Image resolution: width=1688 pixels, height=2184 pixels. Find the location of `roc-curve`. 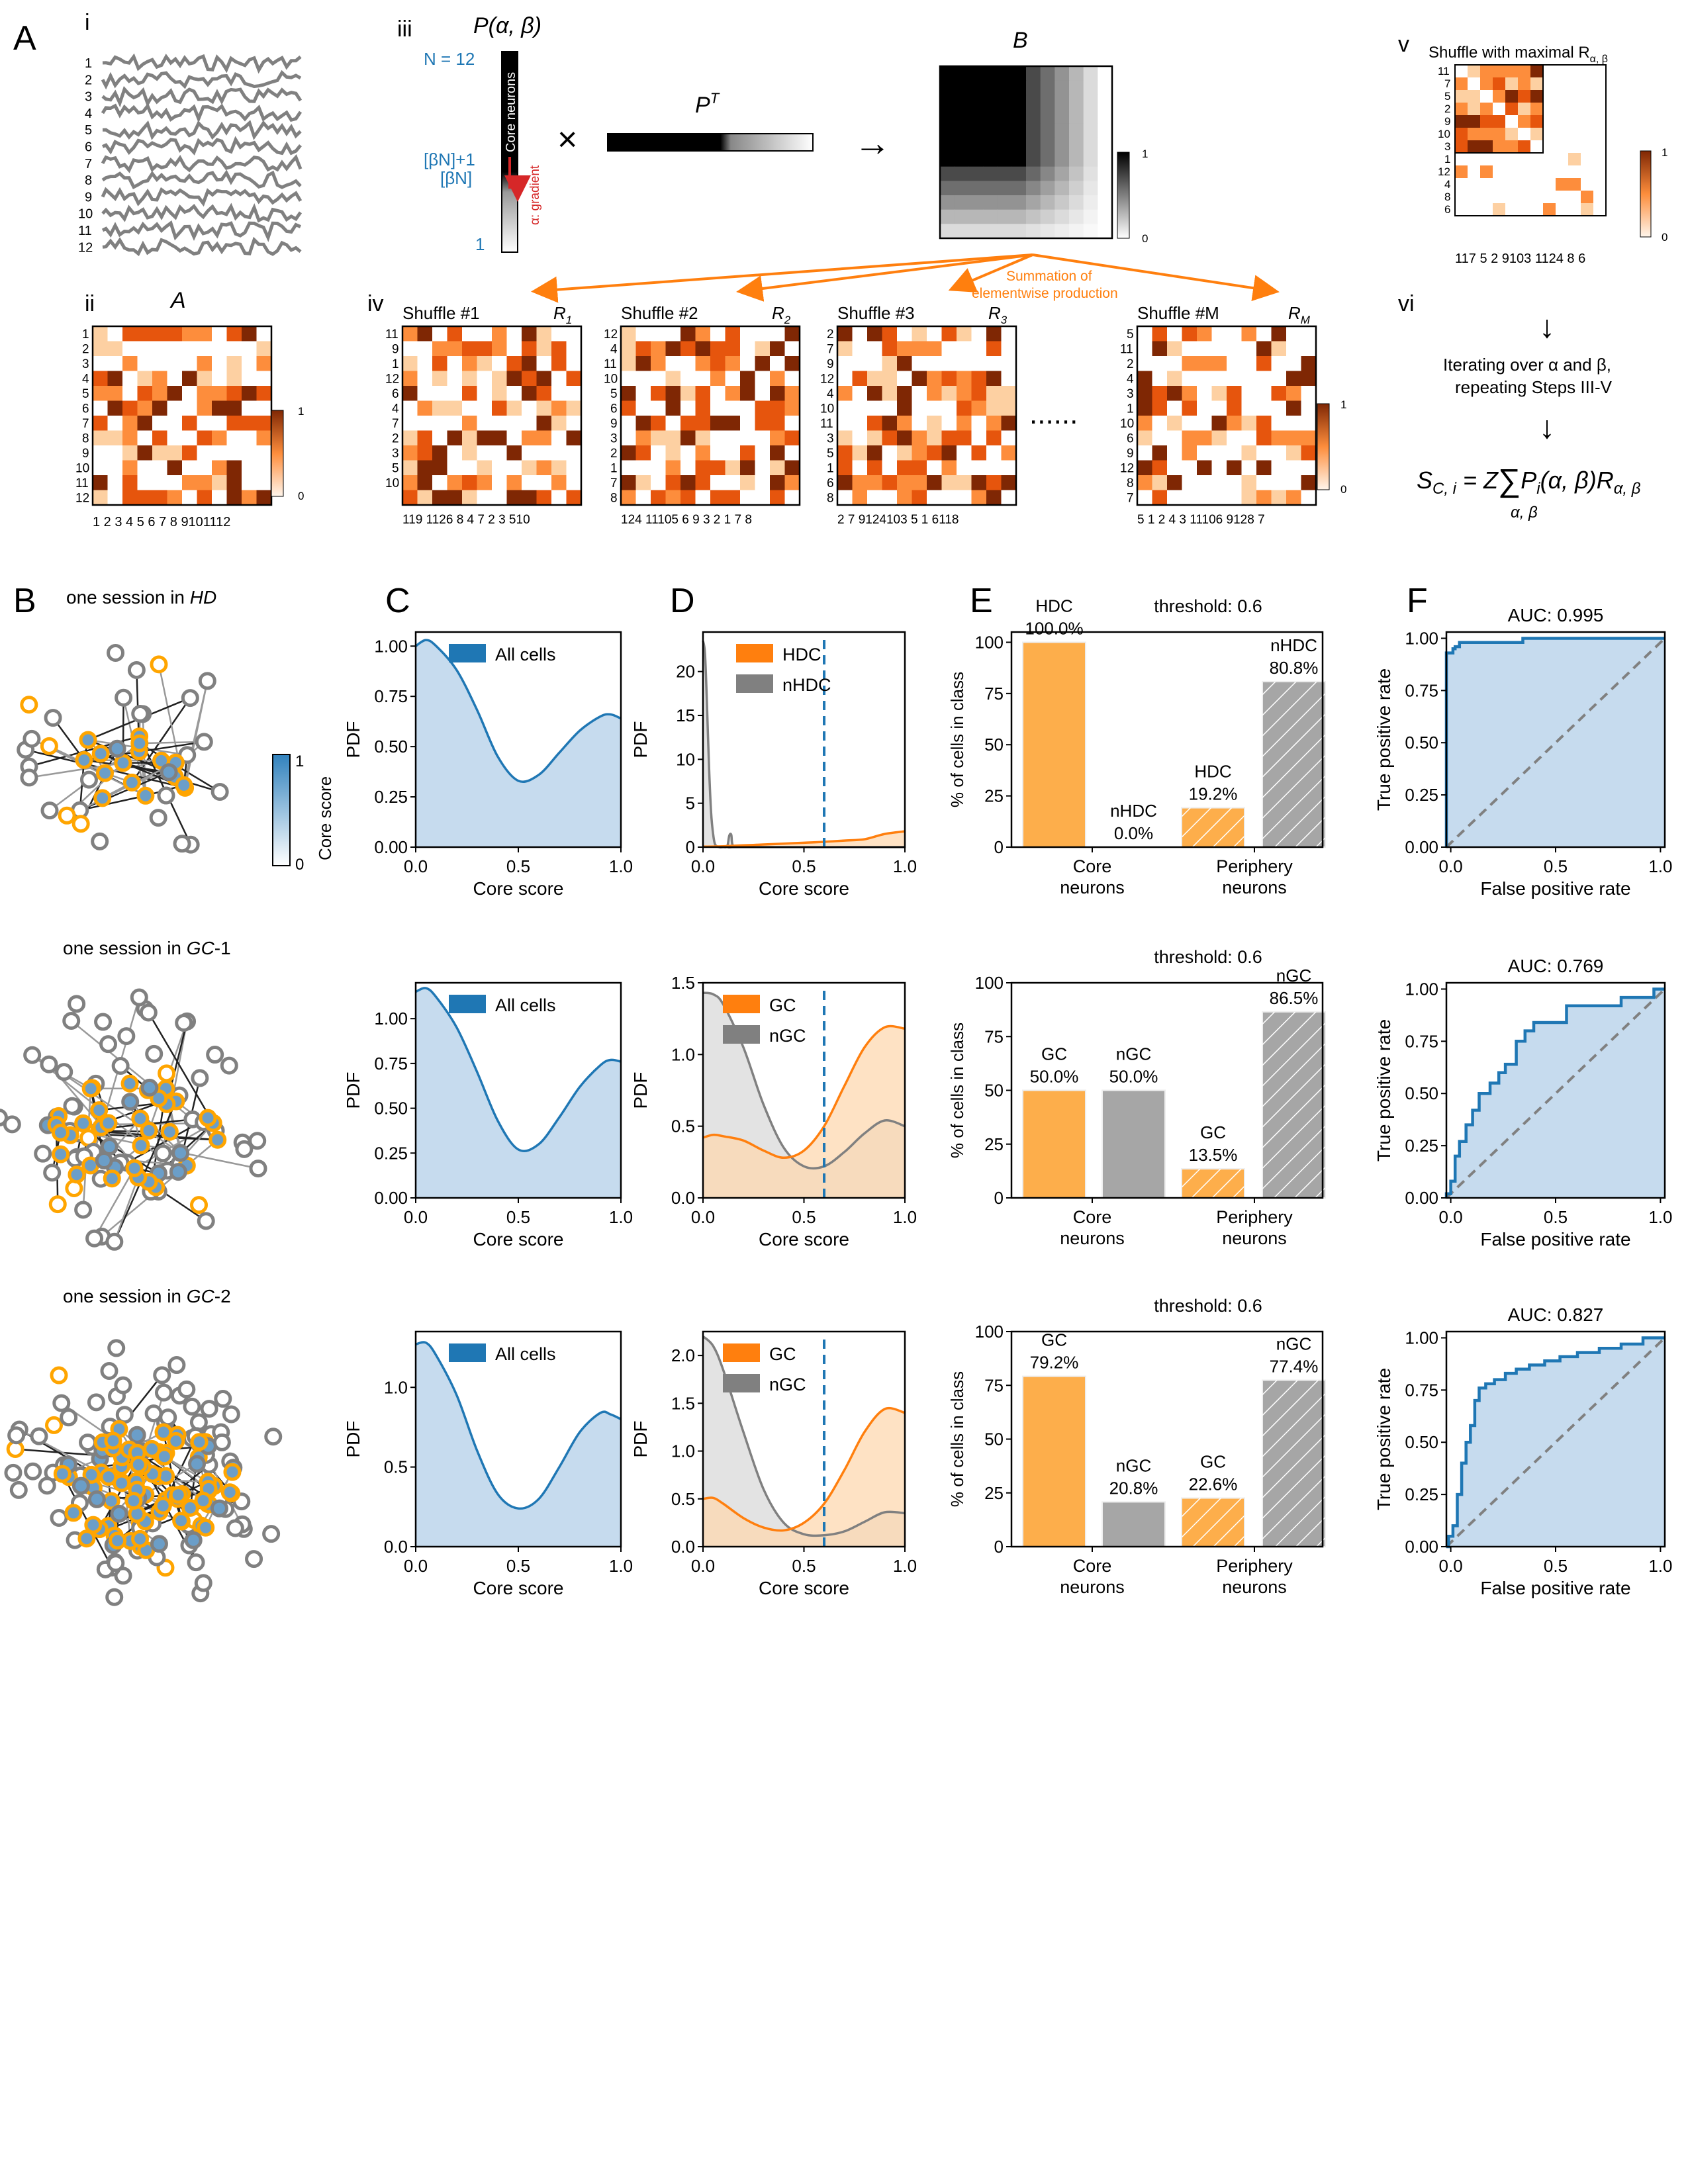

roc-curve is located at coordinates (1554, 1092).